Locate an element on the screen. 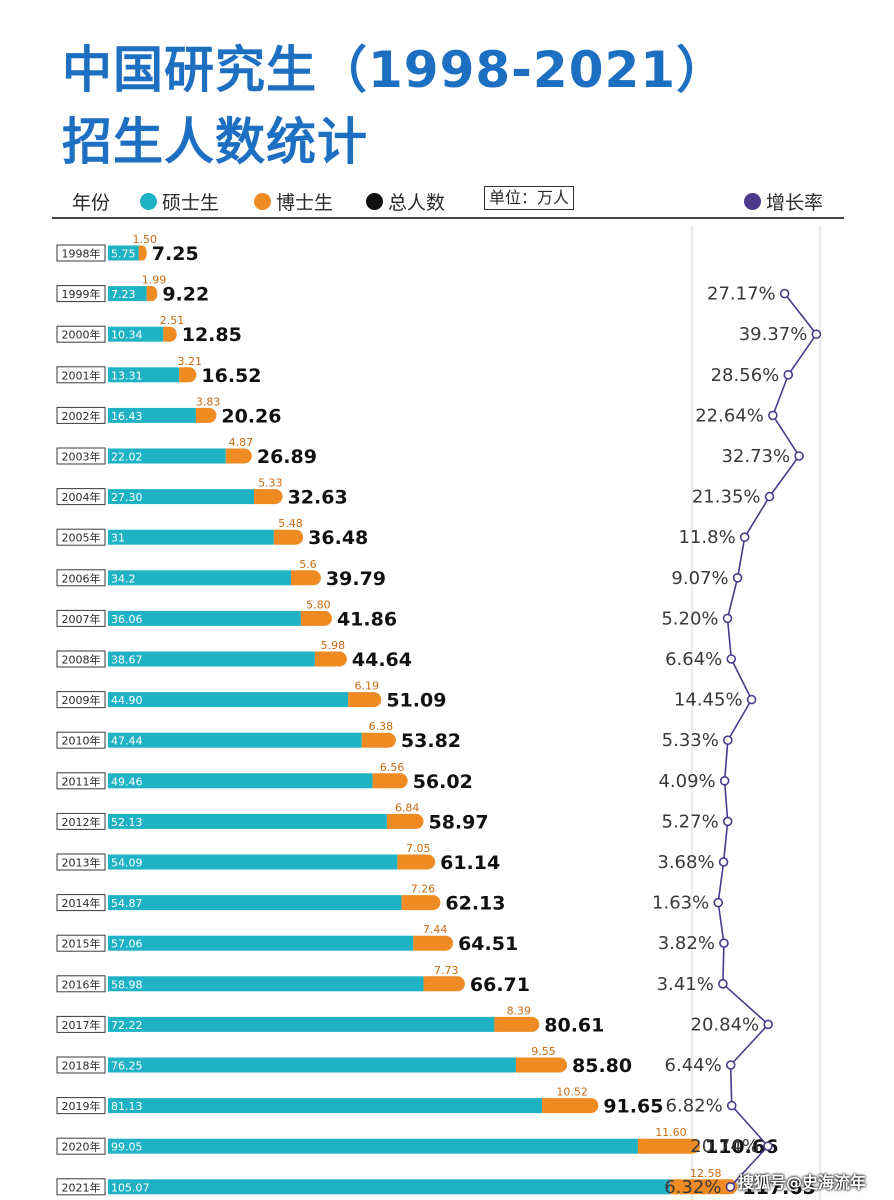 Image resolution: width=894 pixels, height=1200 pixels. growth-value-label: 4.09% is located at coordinates (686, 781).